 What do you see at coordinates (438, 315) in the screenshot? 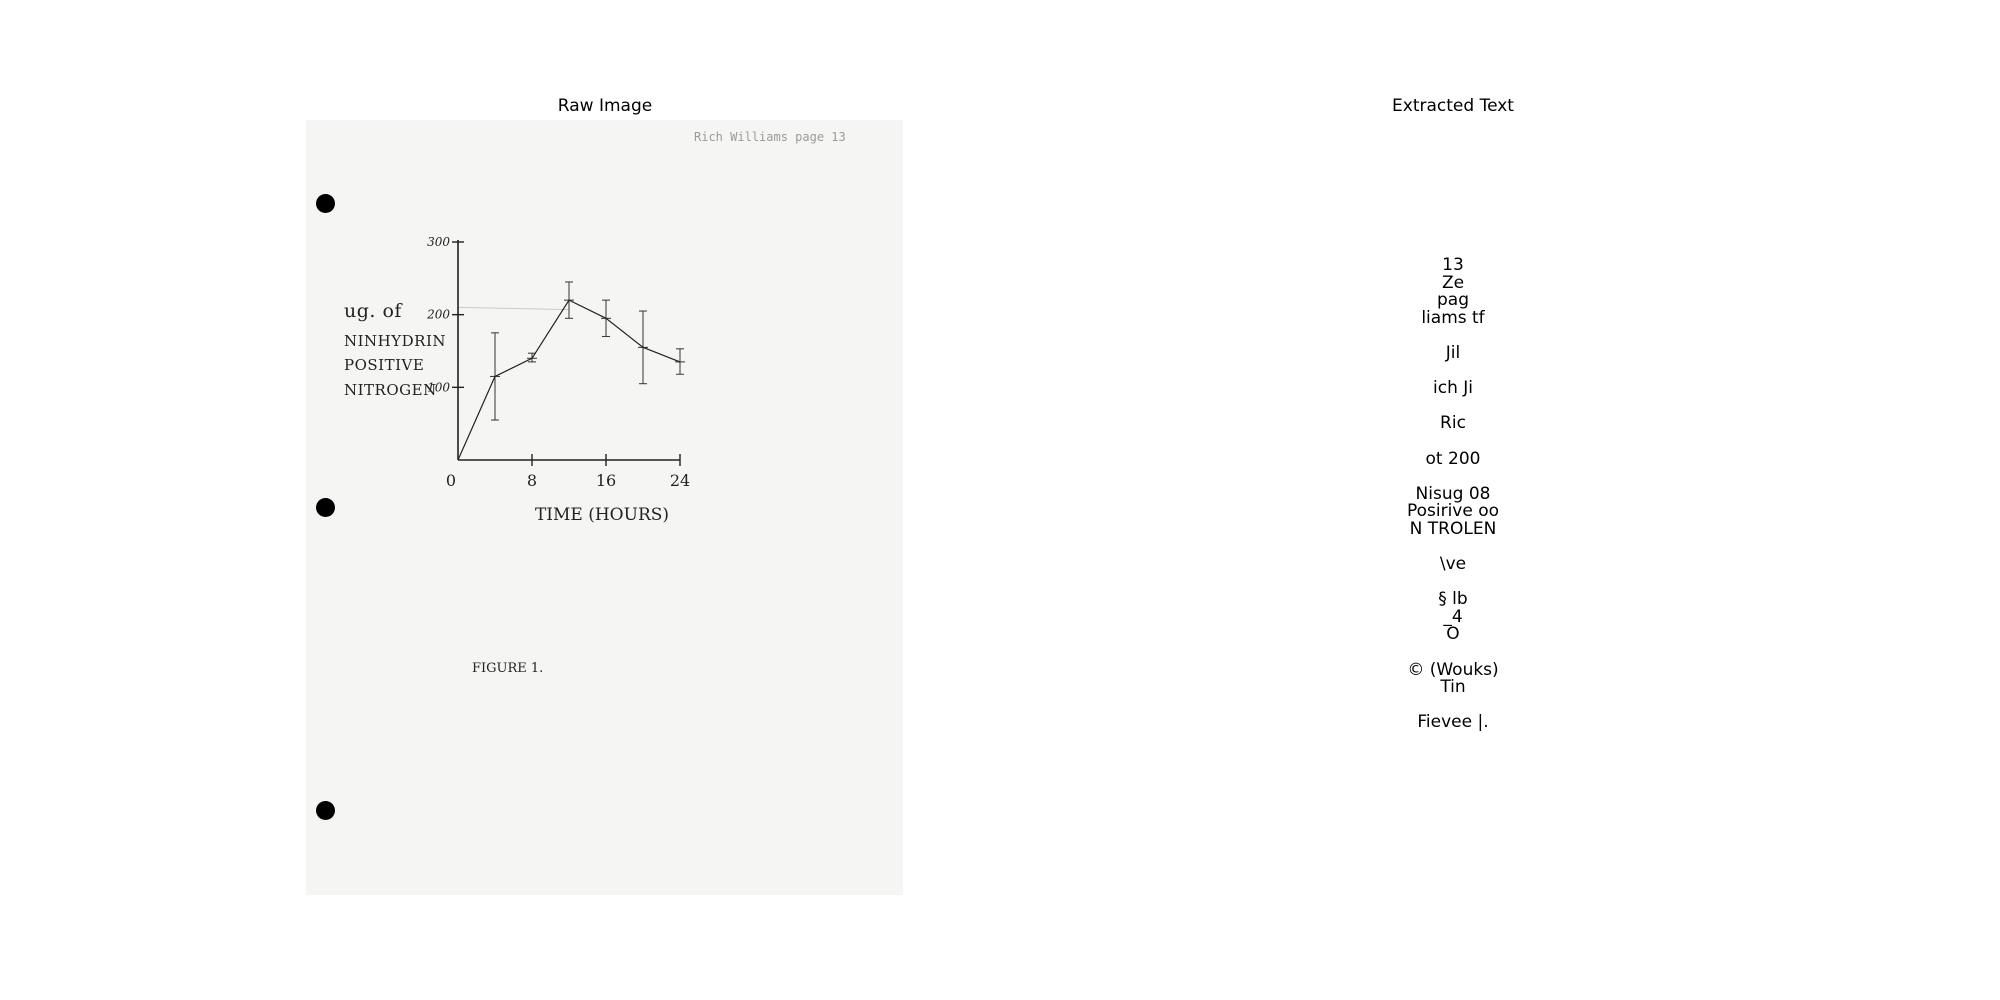
I see `y-tick-label: 200` at bounding box center [438, 315].